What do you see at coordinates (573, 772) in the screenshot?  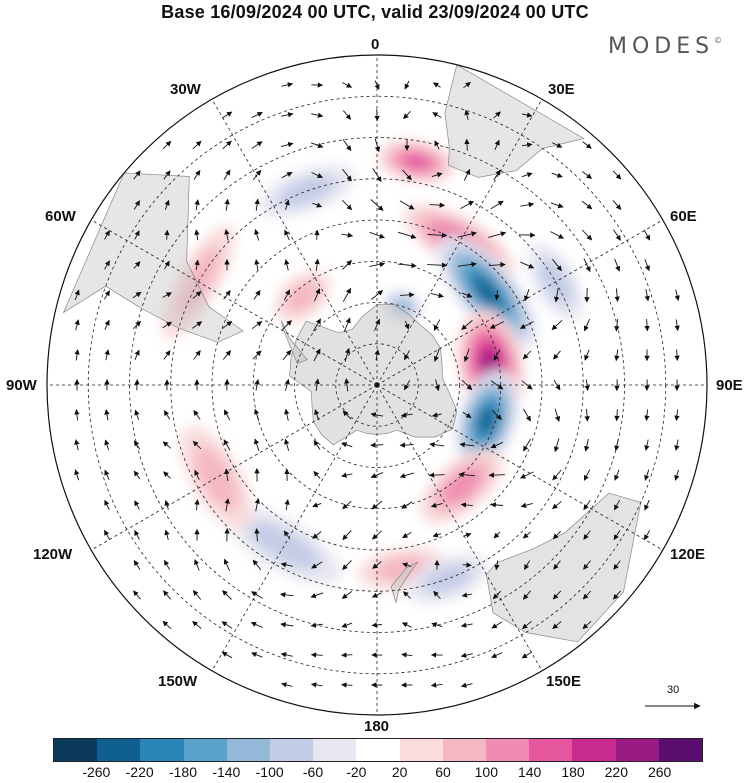 I see `colorbar-tick-label: 180` at bounding box center [573, 772].